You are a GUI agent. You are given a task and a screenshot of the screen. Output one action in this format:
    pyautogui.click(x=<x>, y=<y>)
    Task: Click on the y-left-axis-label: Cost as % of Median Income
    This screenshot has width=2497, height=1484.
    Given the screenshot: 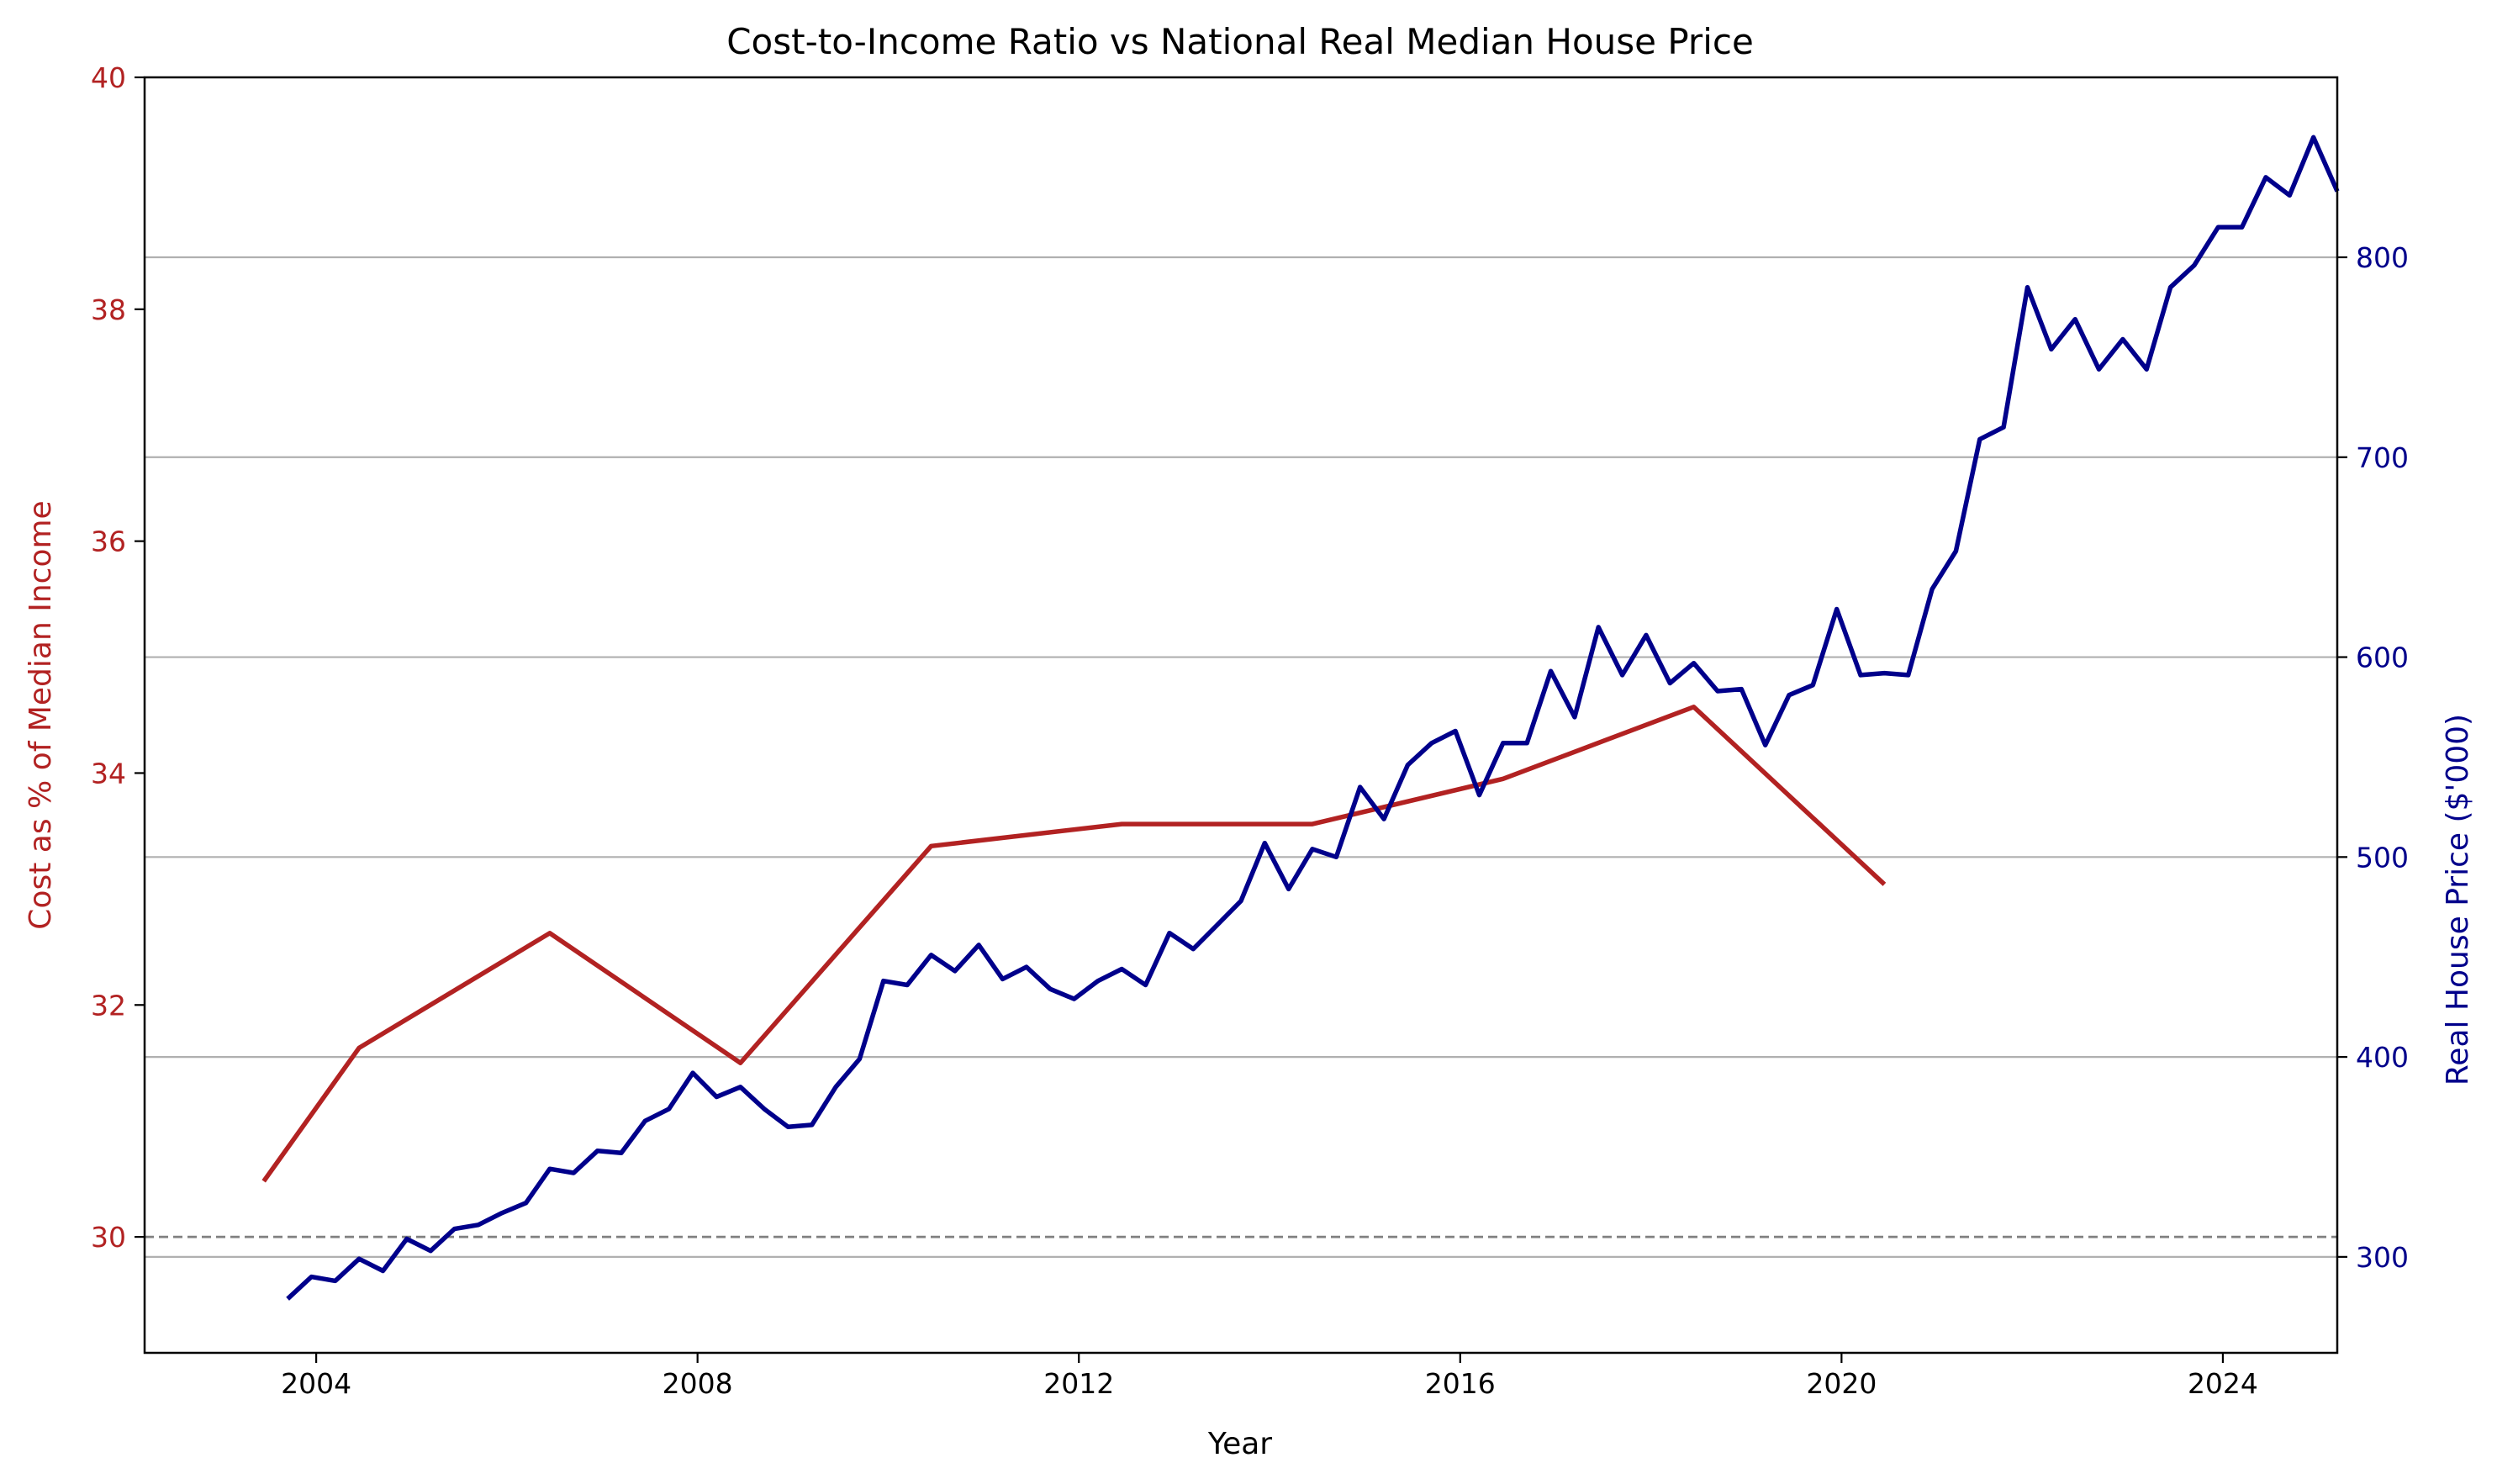 What is the action you would take?
    pyautogui.click(x=41, y=714)
    